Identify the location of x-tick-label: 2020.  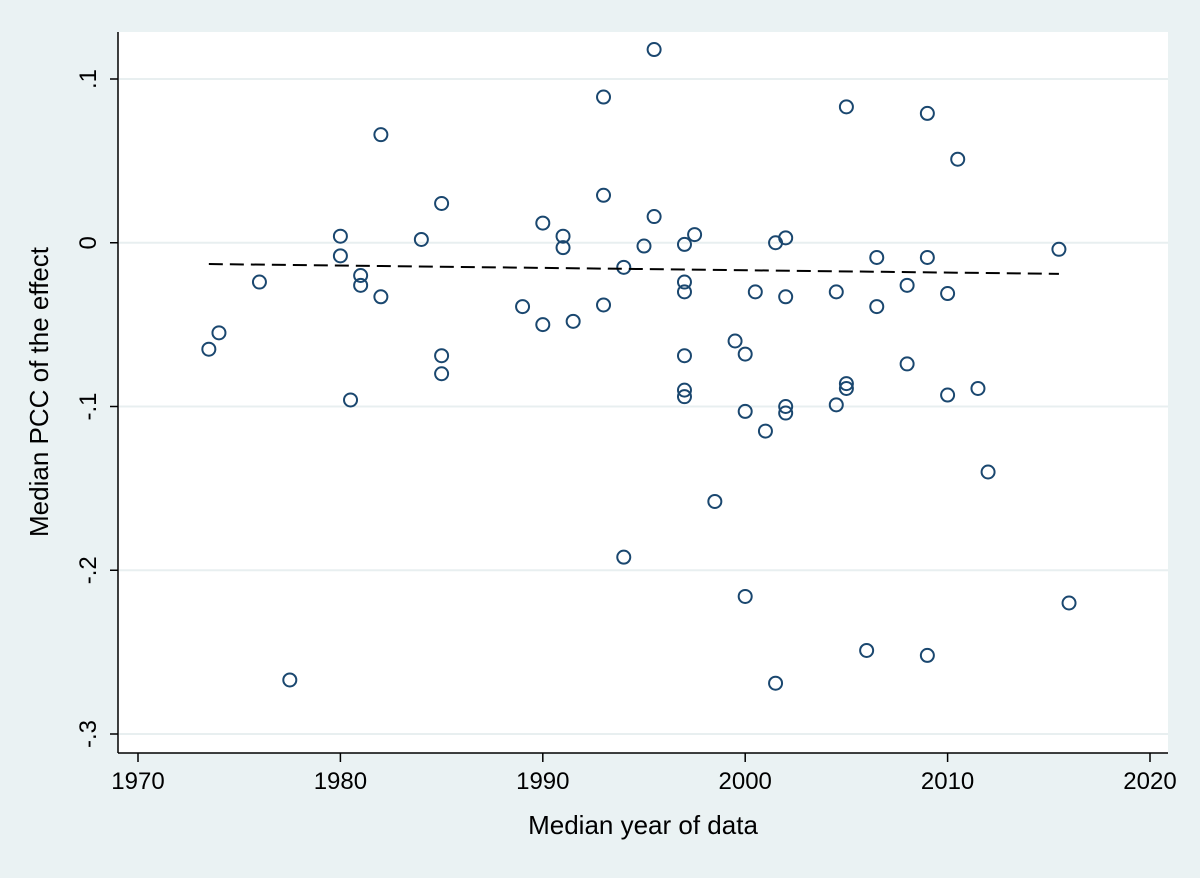
(1149, 781).